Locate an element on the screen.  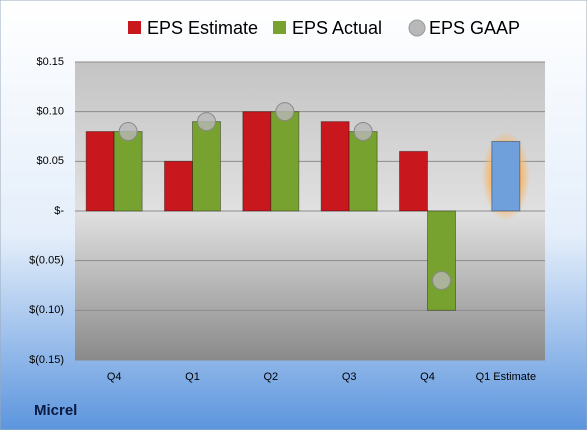
y-tick-label: $0.05 is located at coordinates (50, 161).